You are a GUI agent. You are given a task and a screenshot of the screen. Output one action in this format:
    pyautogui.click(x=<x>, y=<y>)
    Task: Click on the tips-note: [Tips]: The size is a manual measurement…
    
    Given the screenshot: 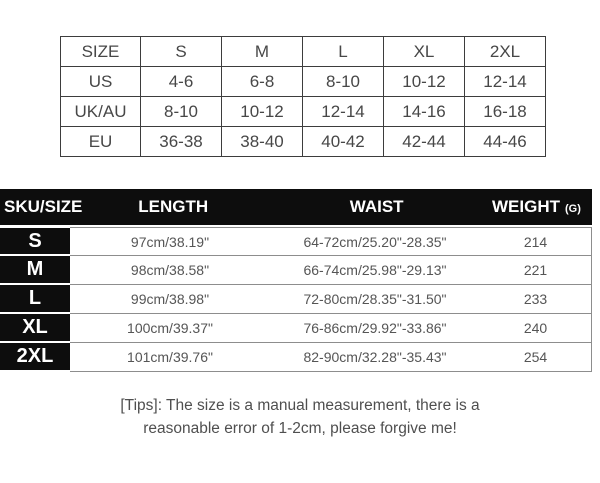 What is the action you would take?
    pyautogui.click(x=300, y=417)
    